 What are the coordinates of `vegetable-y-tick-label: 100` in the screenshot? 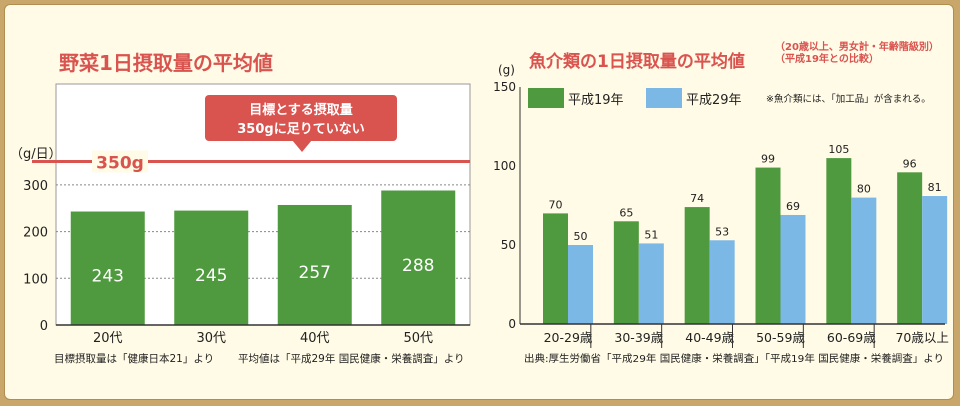 It's located at (35, 279).